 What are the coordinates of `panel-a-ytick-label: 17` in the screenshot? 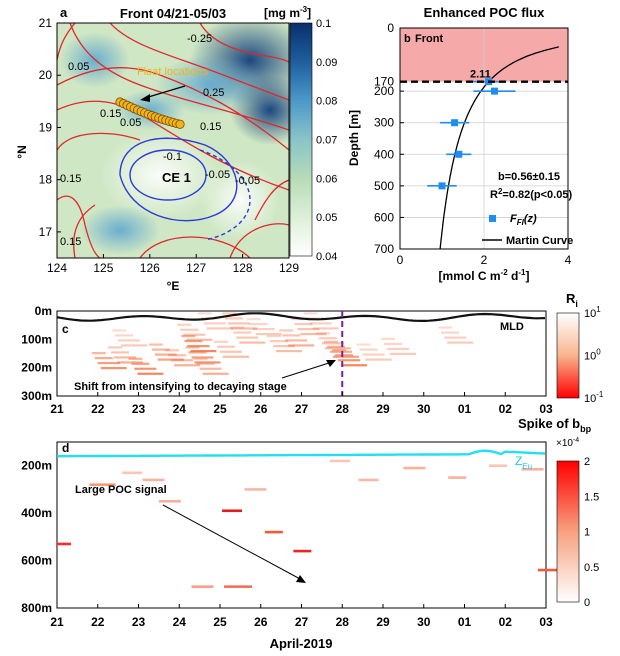 It's located at (46, 232).